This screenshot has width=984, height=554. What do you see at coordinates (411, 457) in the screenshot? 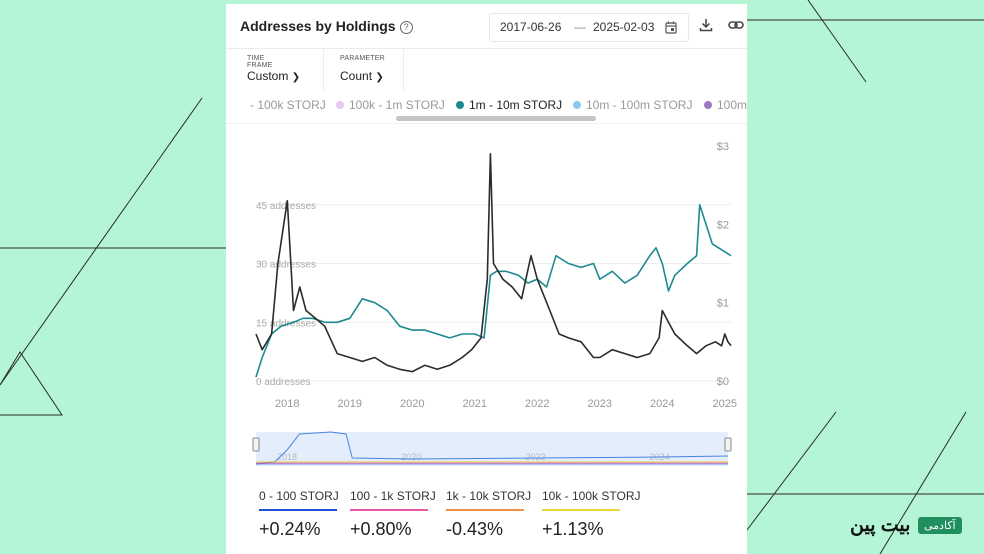
I see `navigator-tick-label: 2020` at bounding box center [411, 457].